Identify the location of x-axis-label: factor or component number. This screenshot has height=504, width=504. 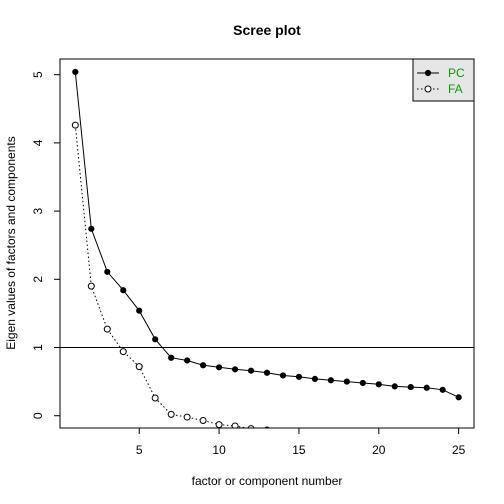
(267, 481).